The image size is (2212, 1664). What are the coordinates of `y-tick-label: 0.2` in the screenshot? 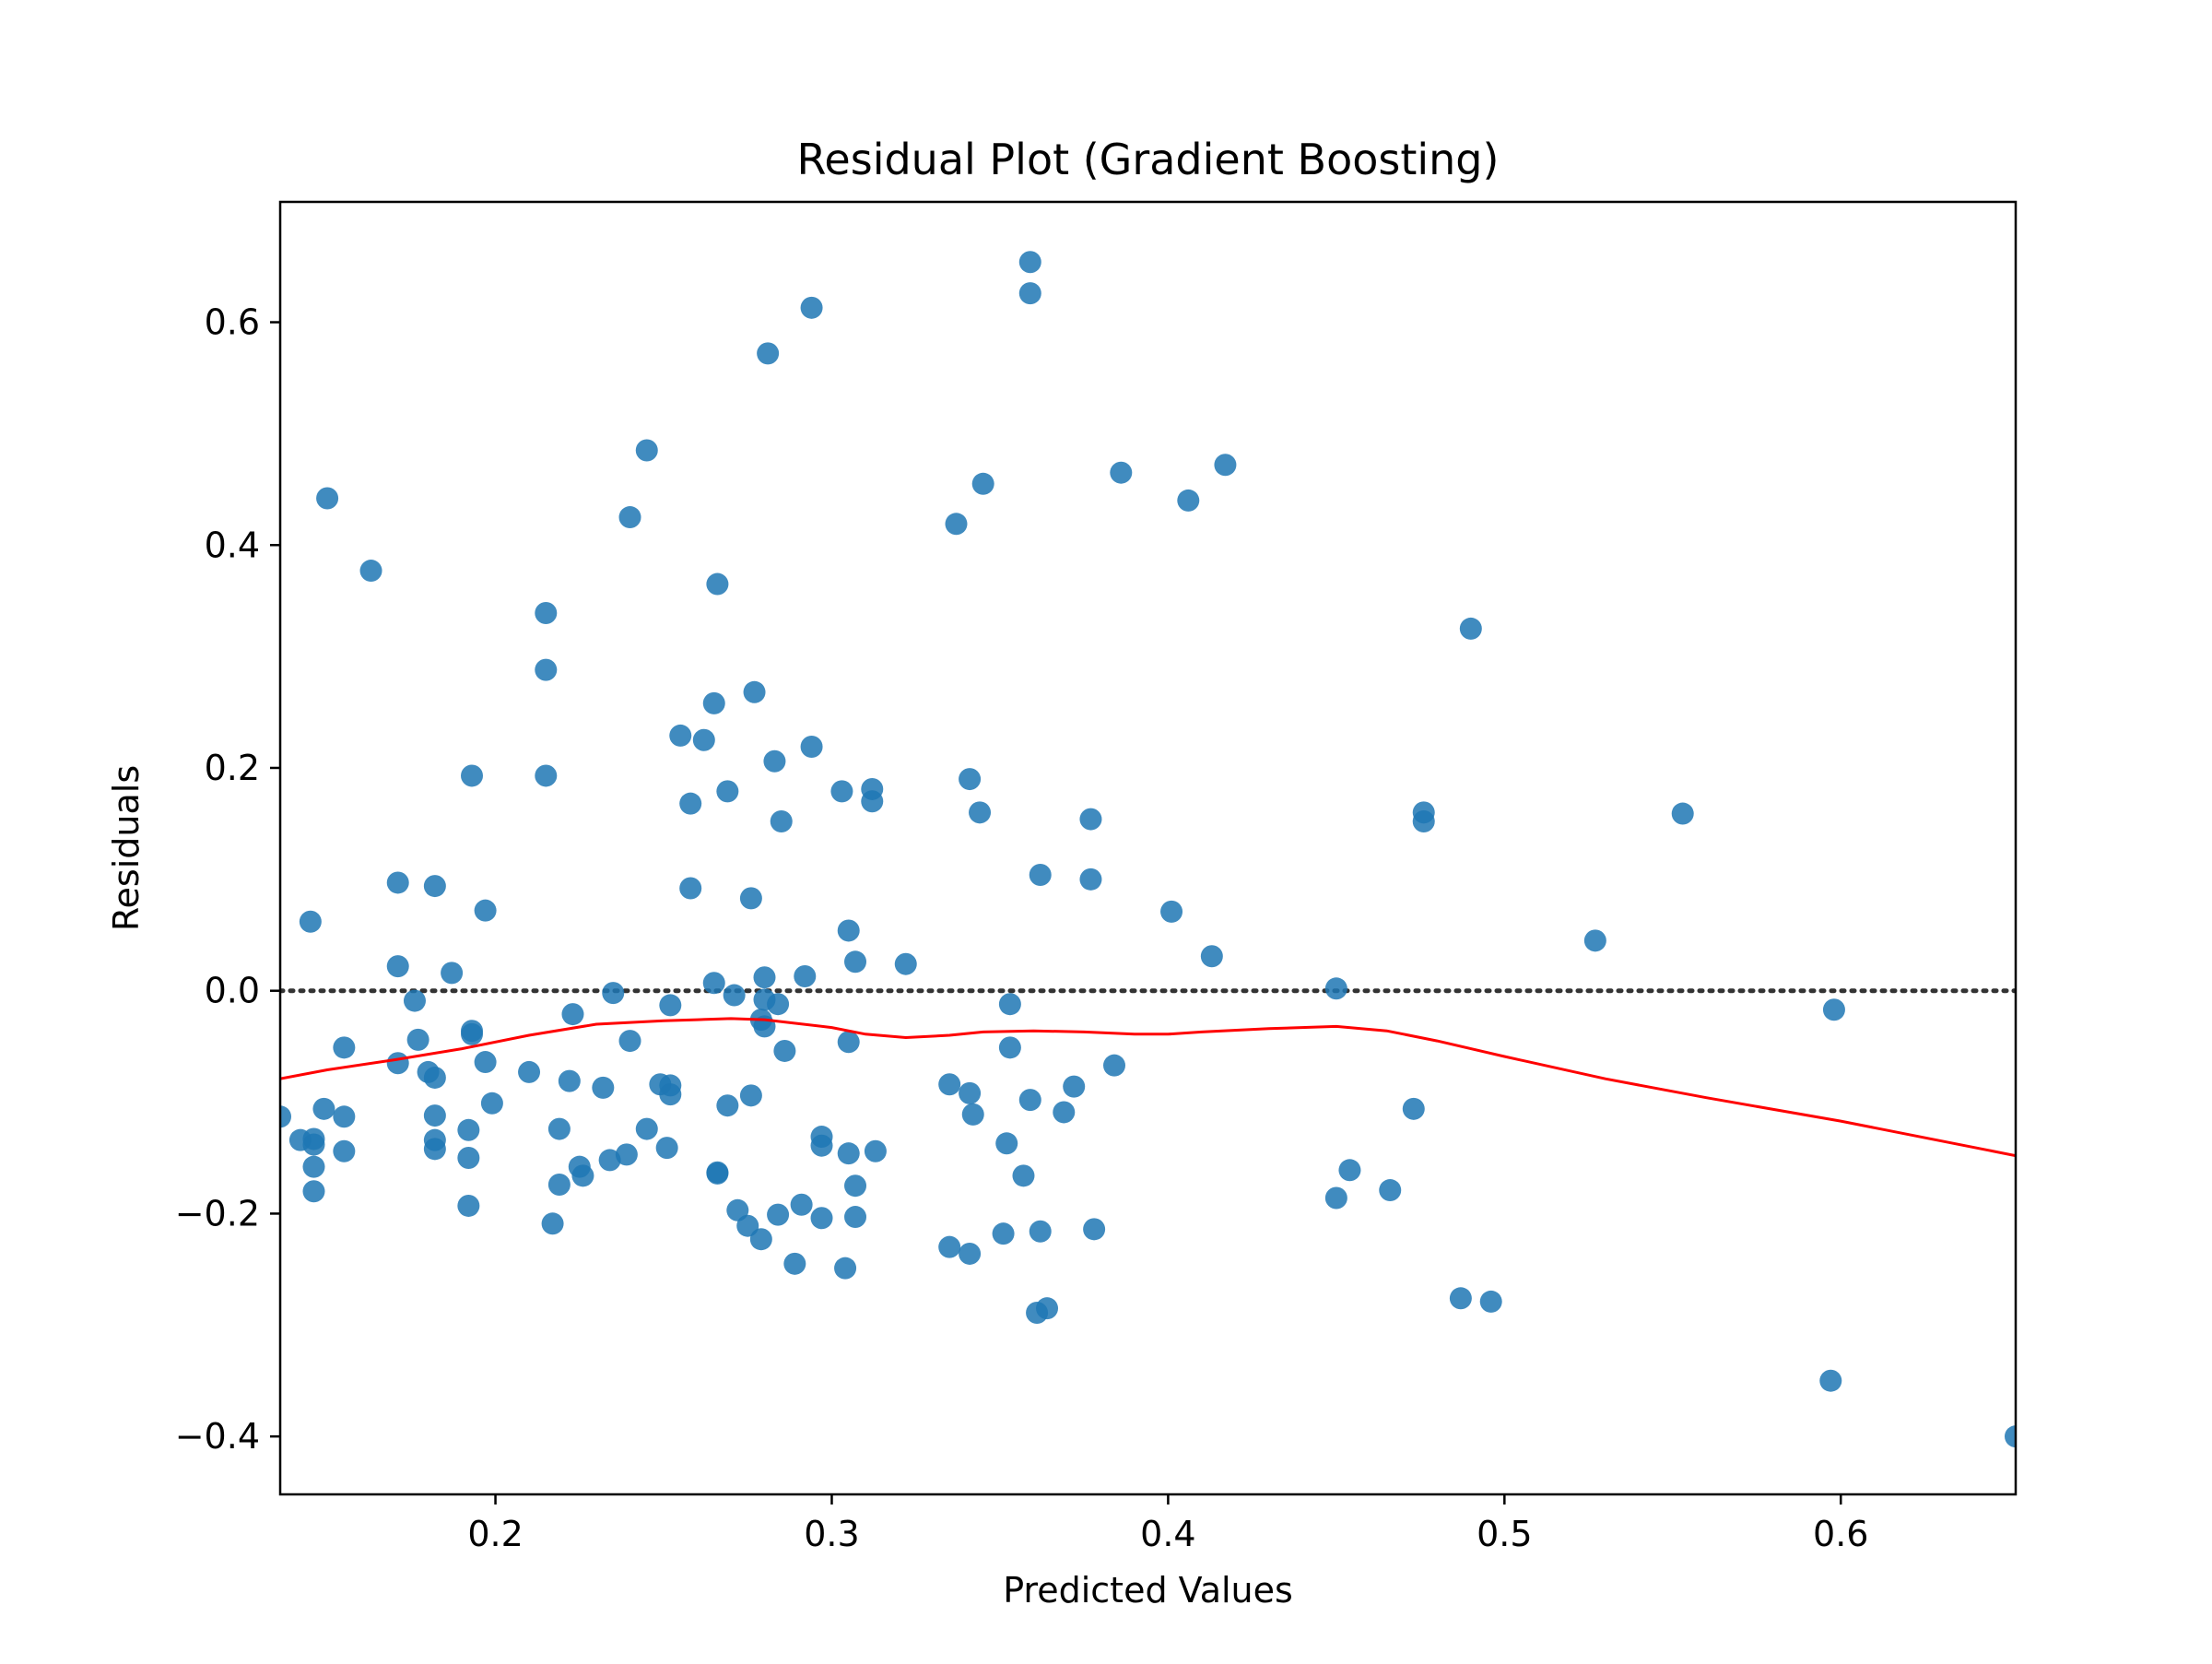 It's located at (232, 768).